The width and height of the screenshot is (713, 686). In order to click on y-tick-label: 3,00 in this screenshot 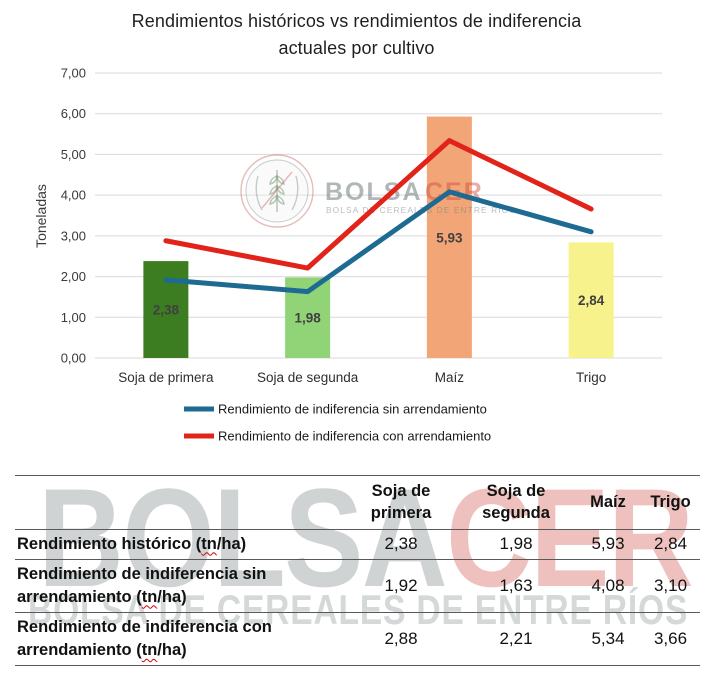, I will do `click(73, 235)`.